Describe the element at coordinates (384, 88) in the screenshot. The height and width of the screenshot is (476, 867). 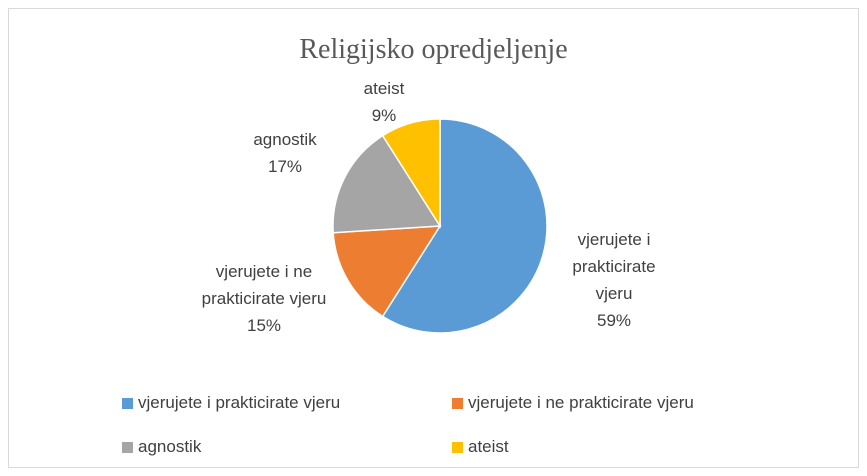
I see `data-label-name: ateist` at that location.